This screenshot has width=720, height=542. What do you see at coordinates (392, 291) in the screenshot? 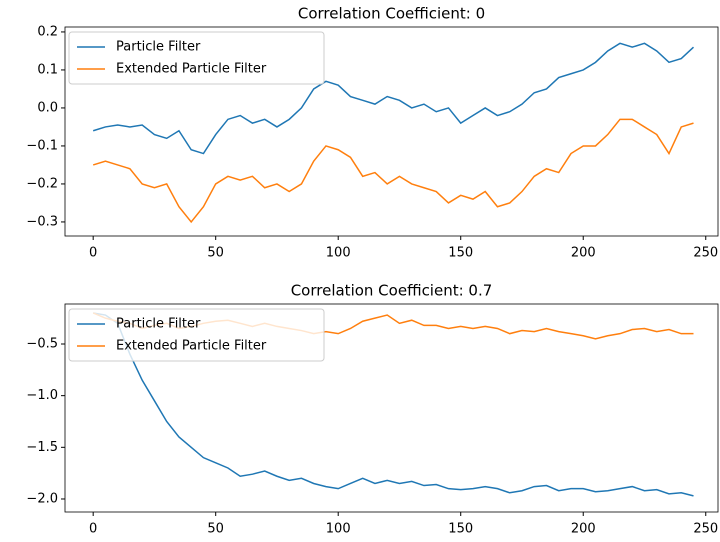
I see `chart-title: Correlation Coefficient: 0.7` at bounding box center [392, 291].